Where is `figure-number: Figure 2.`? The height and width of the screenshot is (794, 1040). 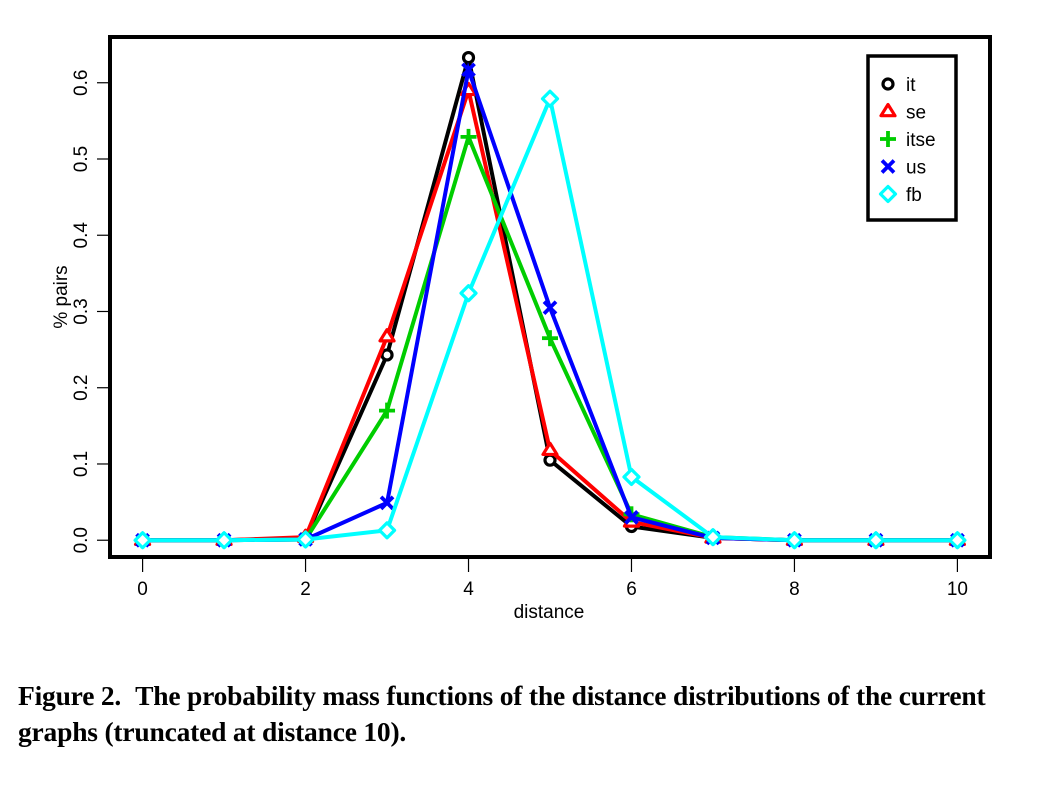 figure-number: Figure 2. is located at coordinates (70, 695).